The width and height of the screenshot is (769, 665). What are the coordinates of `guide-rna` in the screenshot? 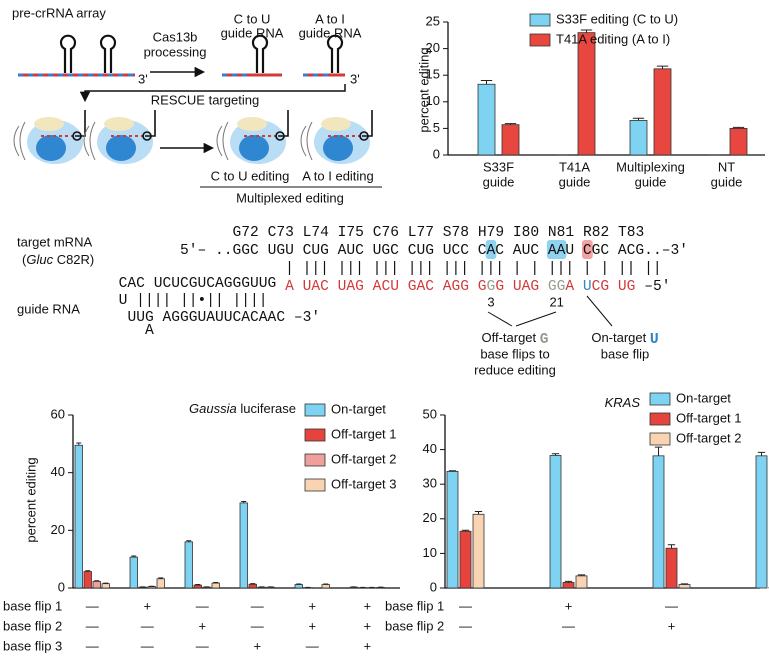 It's located at (324, 55).